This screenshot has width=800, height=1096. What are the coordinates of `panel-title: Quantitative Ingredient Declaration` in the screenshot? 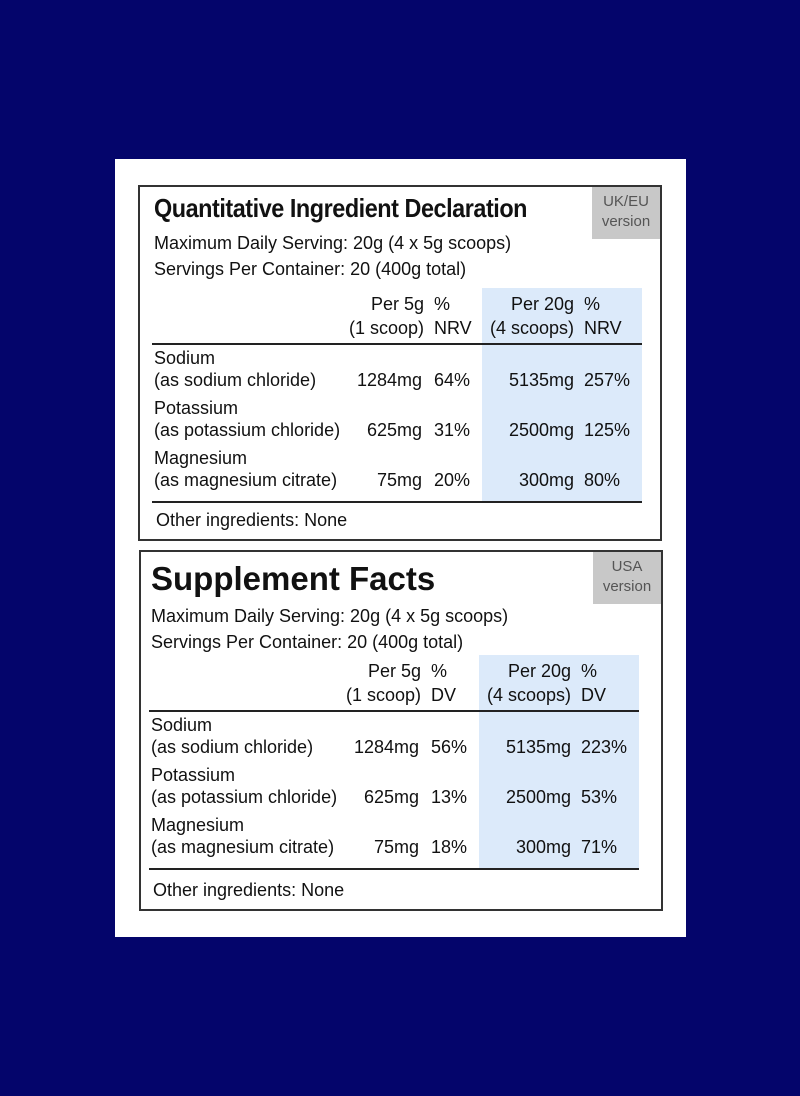 It's located at (341, 208).